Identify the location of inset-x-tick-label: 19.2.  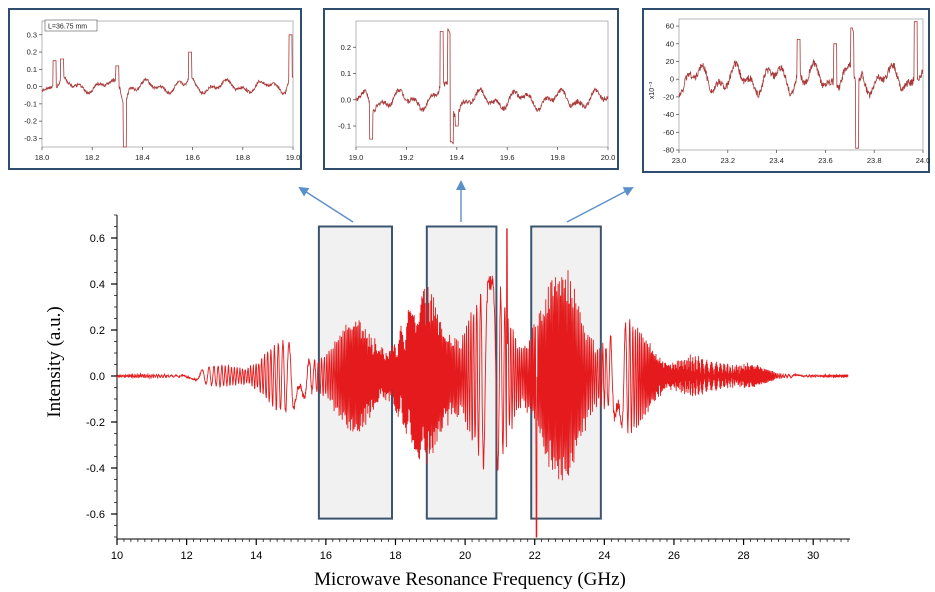
(406, 157).